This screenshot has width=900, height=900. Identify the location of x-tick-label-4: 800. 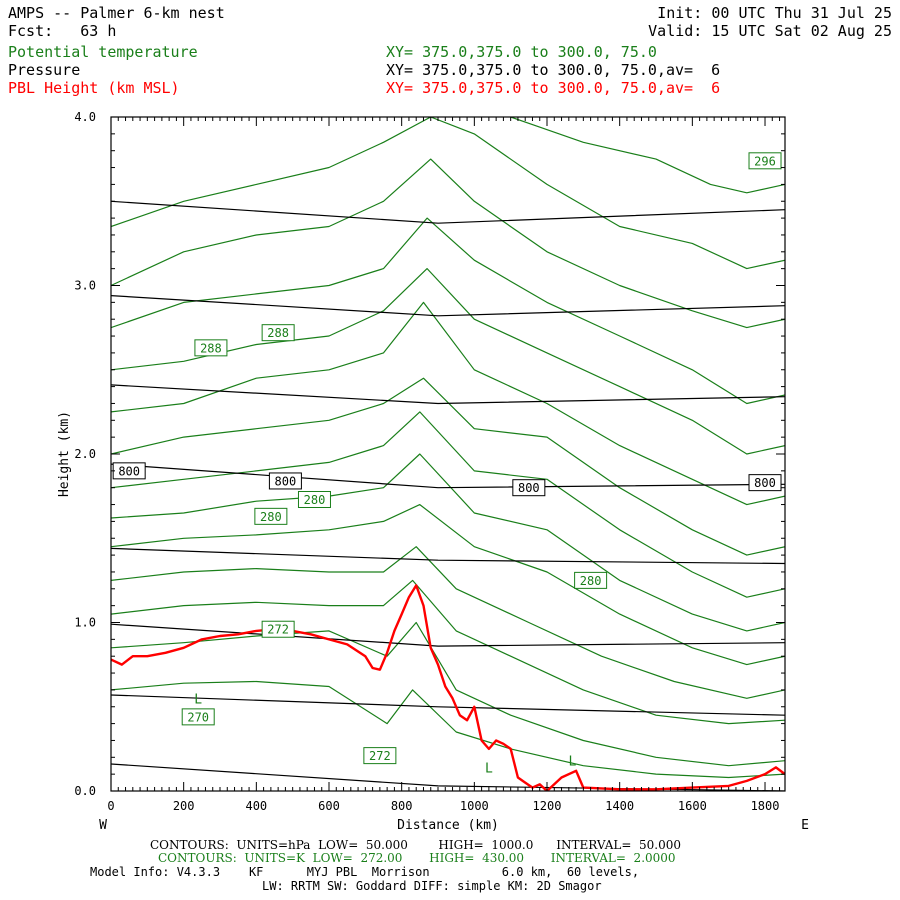
(402, 806).